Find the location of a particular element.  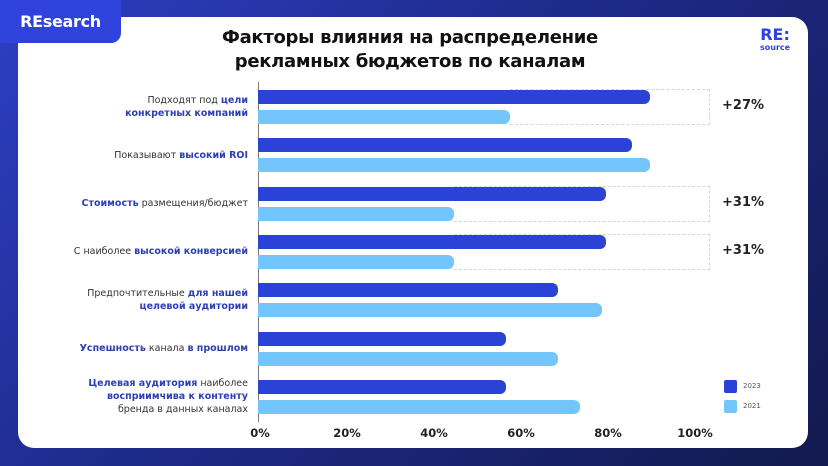

category-label: Показывают высокий ROI is located at coordinates (181, 155).